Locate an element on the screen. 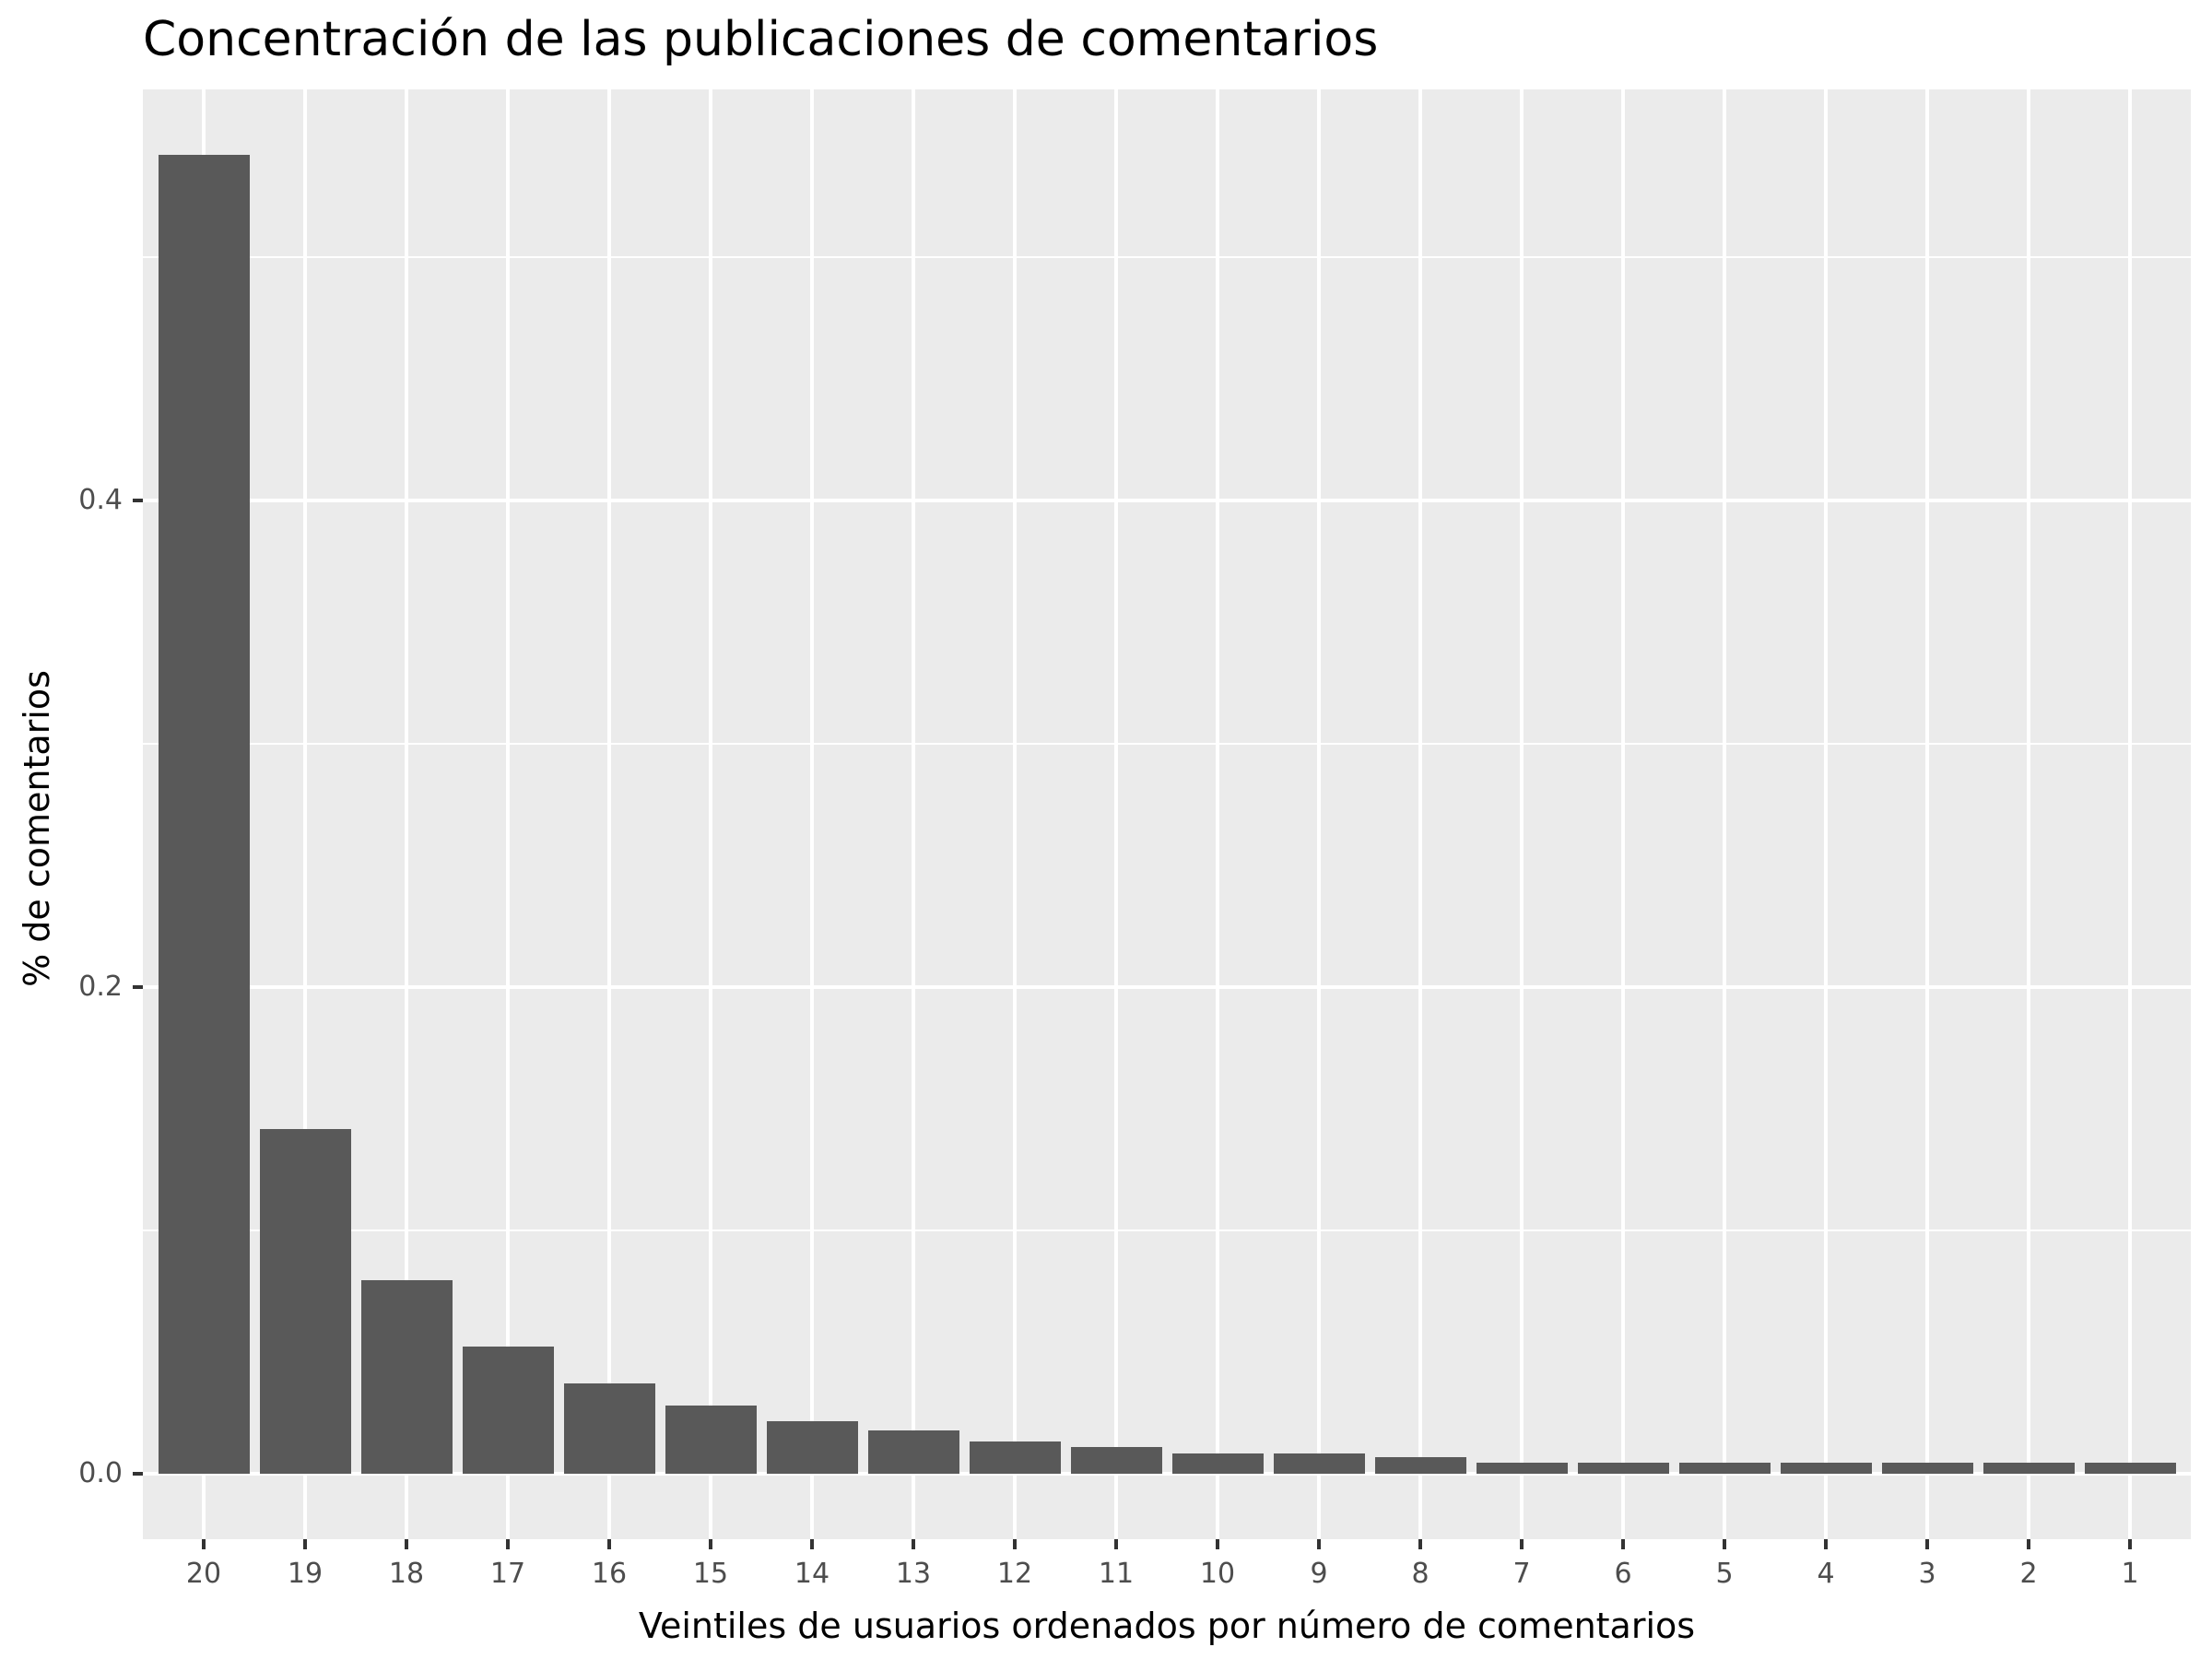 This screenshot has height=1659, width=2212. x-tick-label: 15 is located at coordinates (710, 1574).